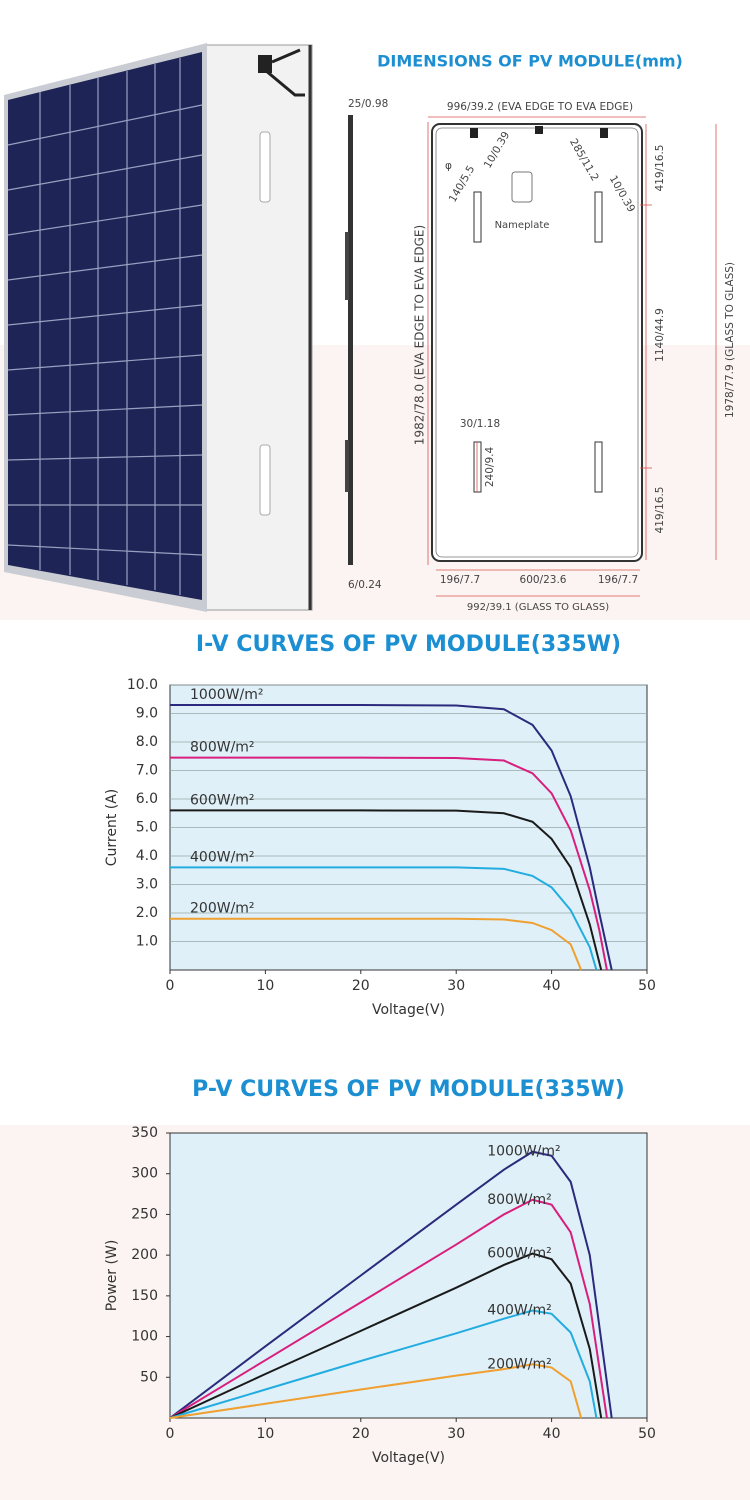  What do you see at coordinates (147, 771) in the screenshot?
I see `y-tick-label: 7.0` at bounding box center [147, 771].